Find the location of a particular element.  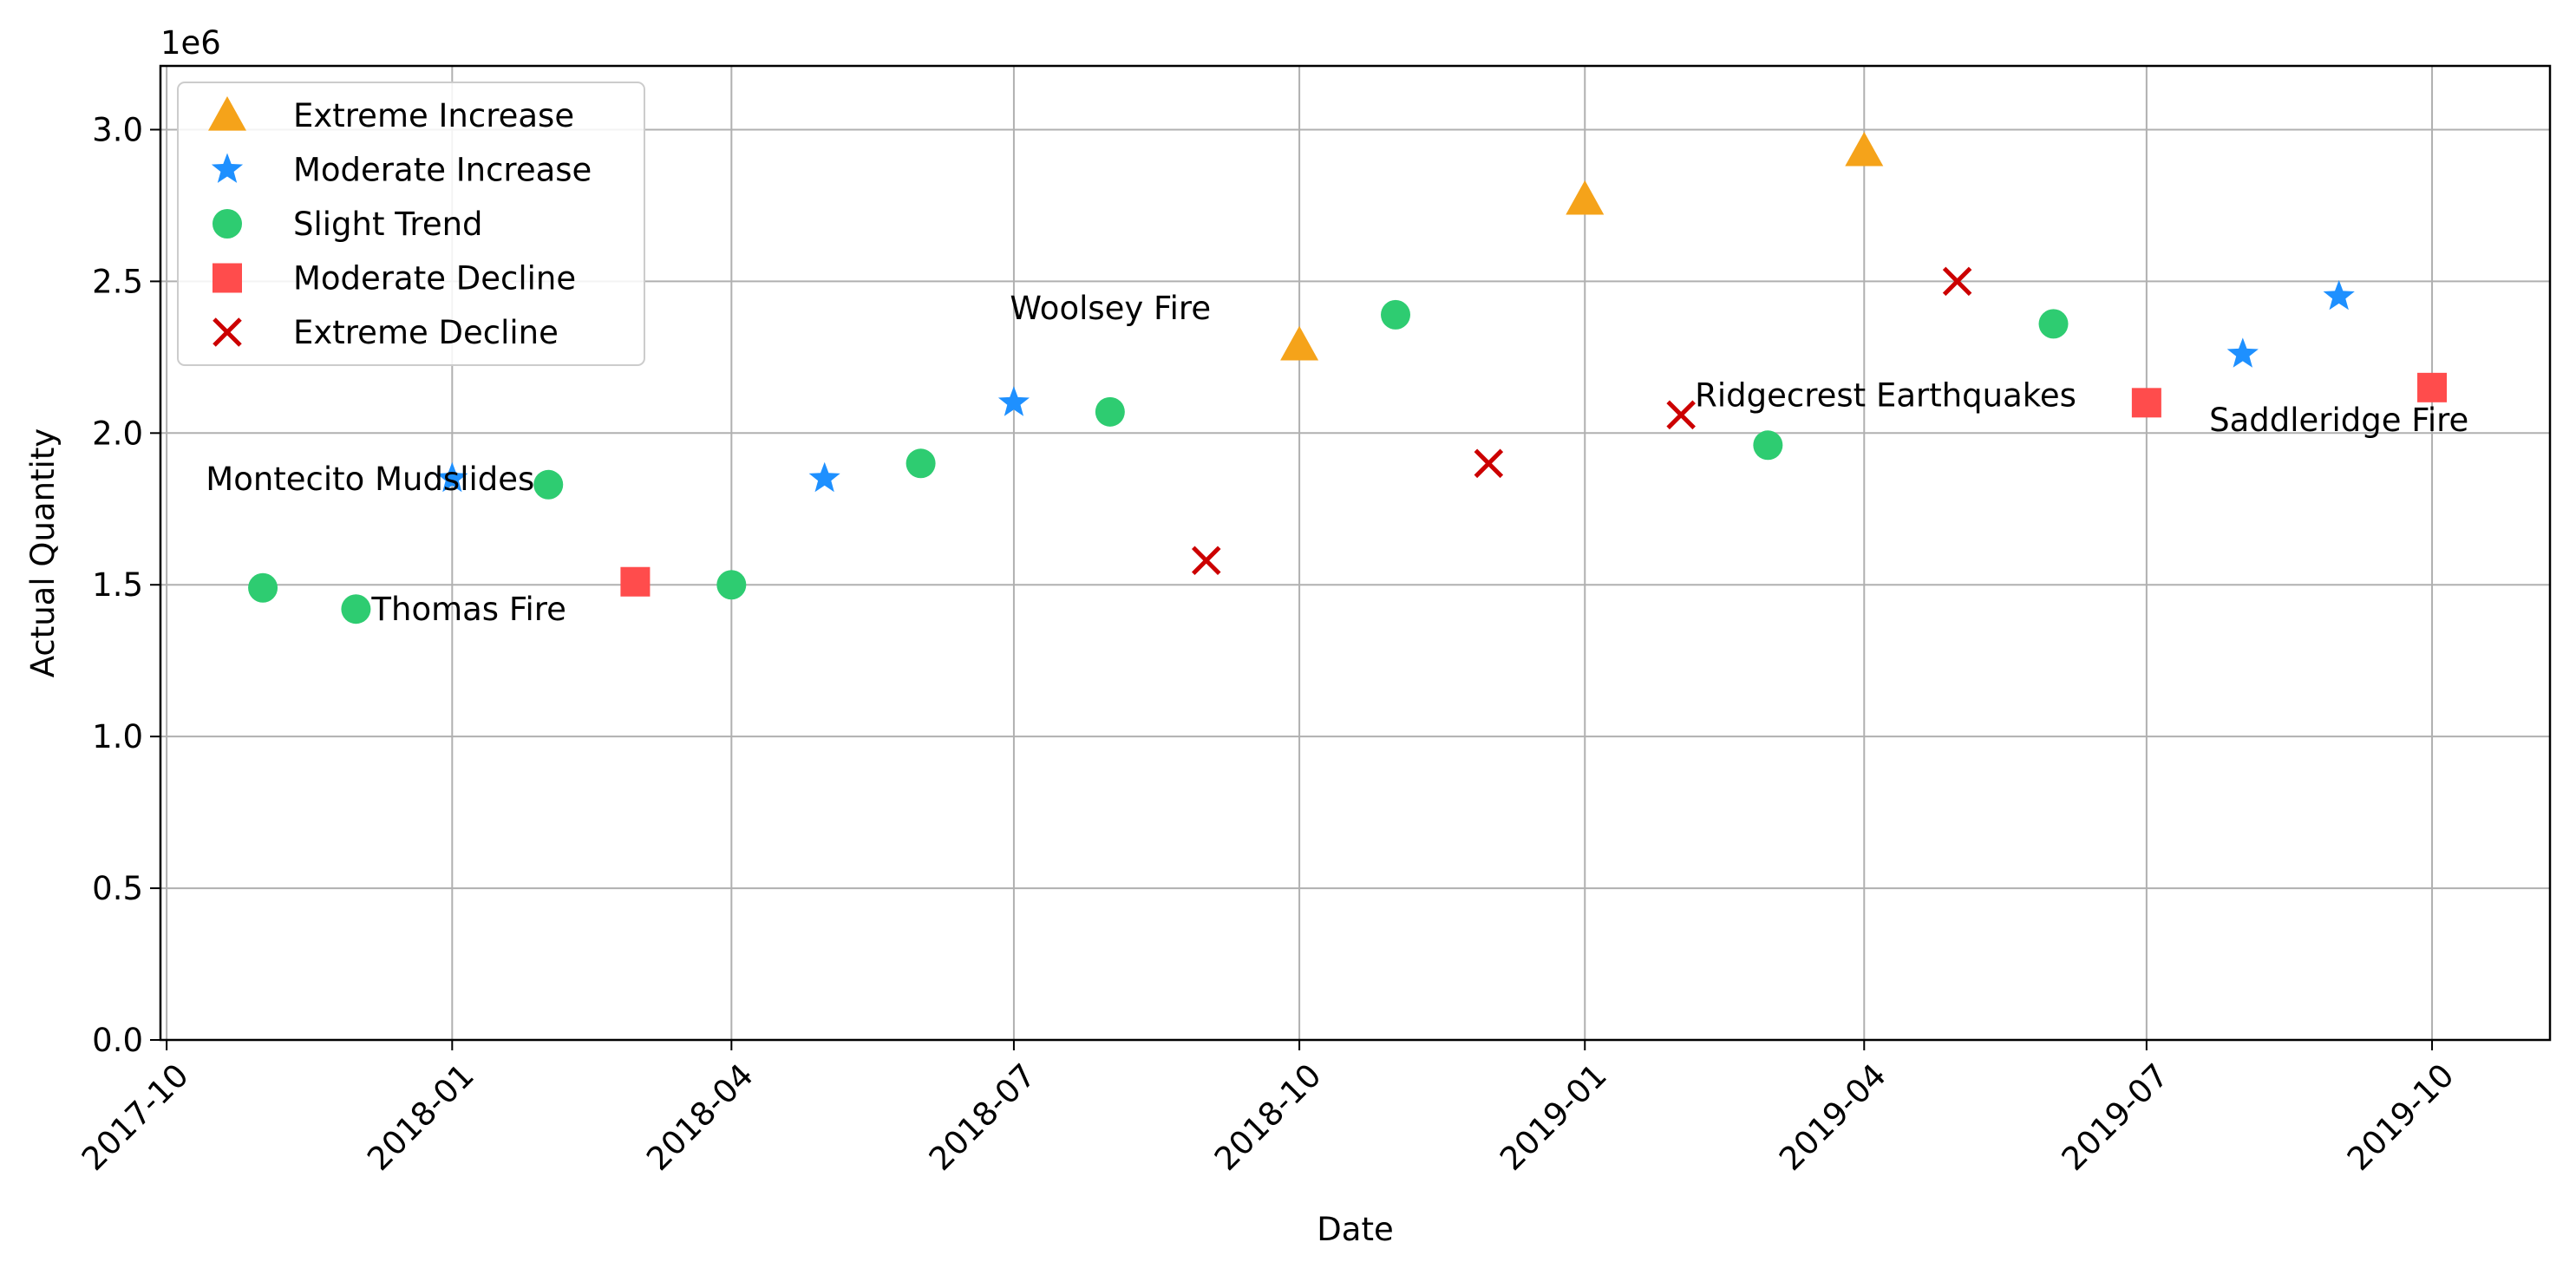

y-tick-label: 2.0 is located at coordinates (117, 433).